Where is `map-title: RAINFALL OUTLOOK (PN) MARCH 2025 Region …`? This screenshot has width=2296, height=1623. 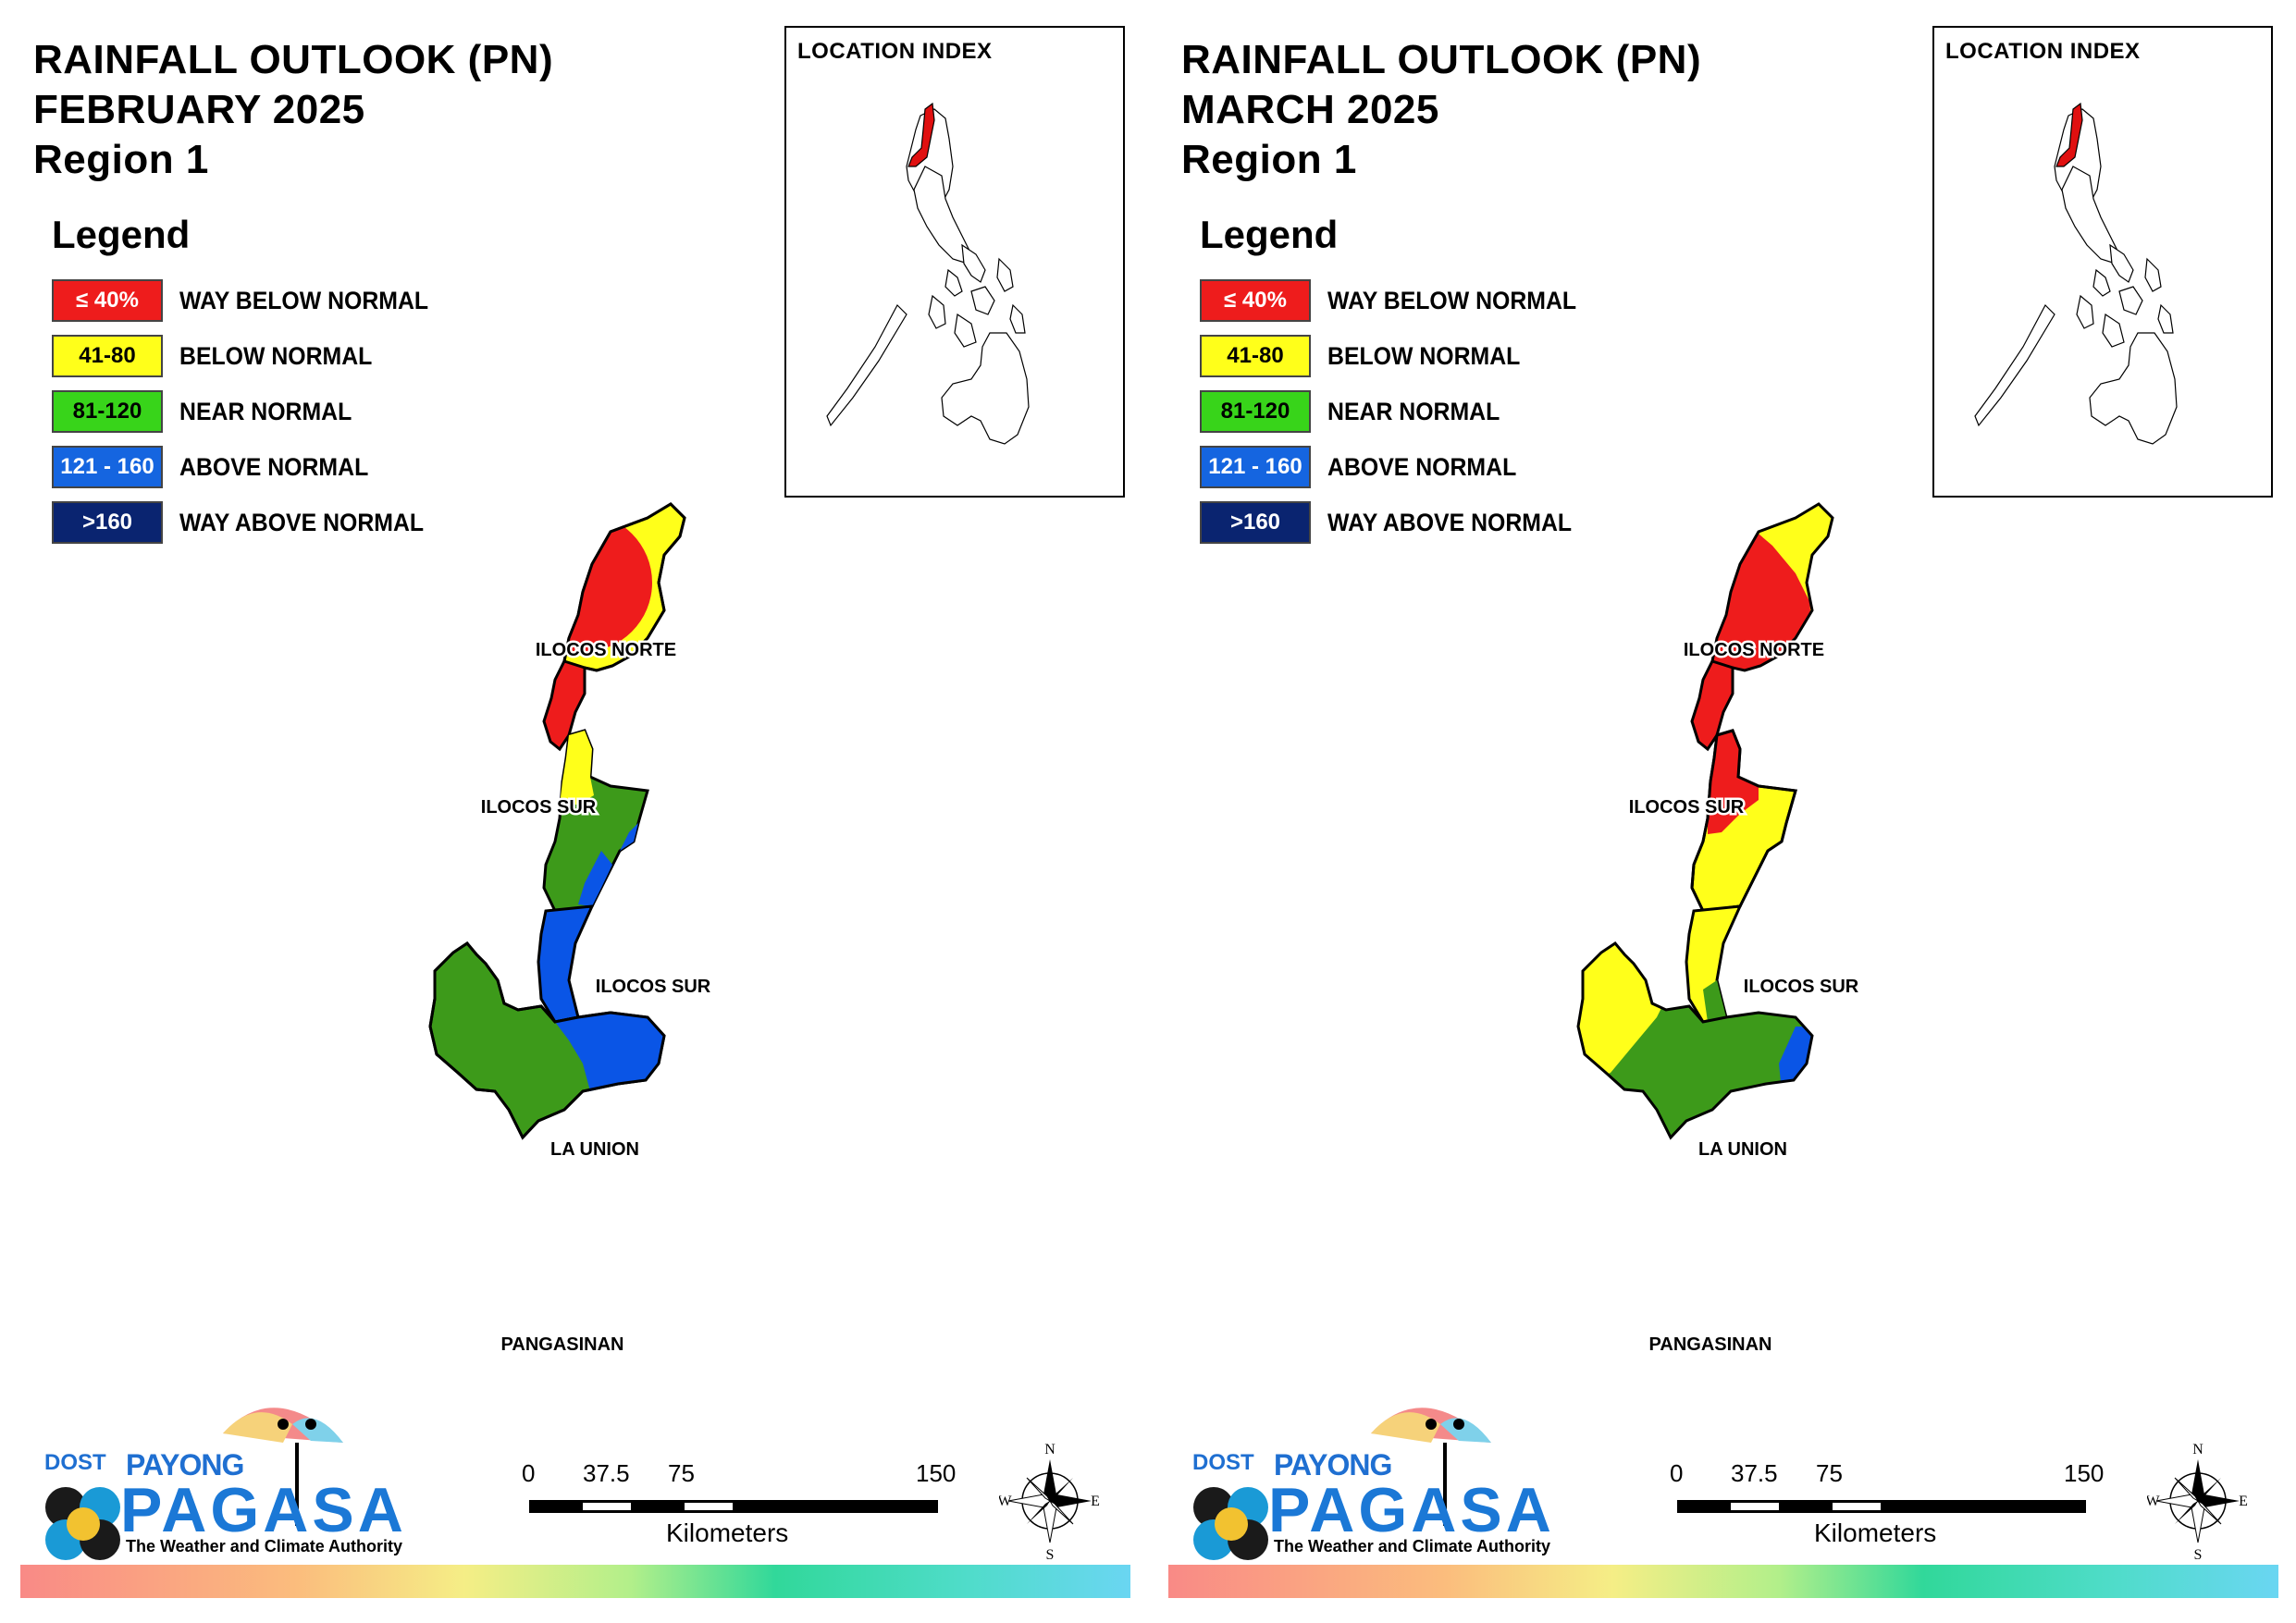 map-title: RAINFALL OUTLOOK (PN) MARCH 2025 Region … is located at coordinates (1441, 110).